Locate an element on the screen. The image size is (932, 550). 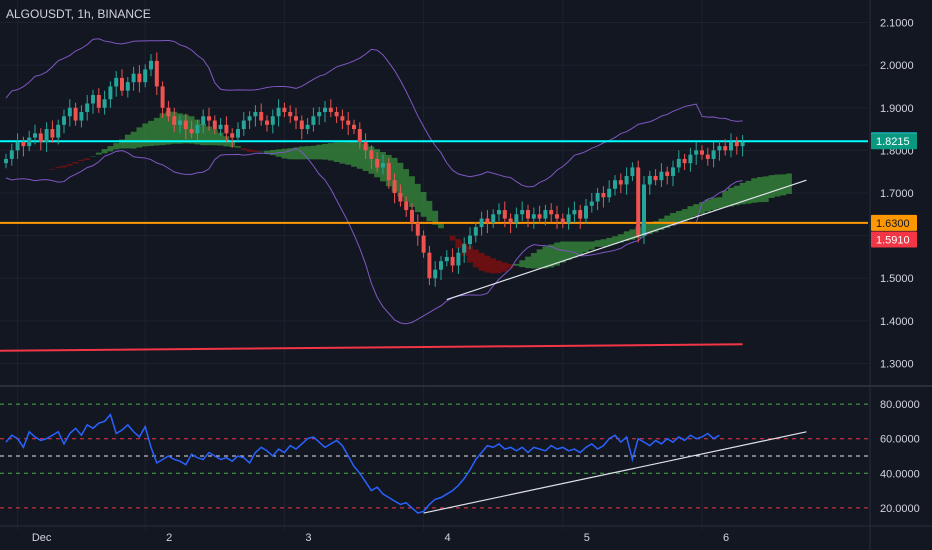
price-tick-label: 2.1000 is located at coordinates (897, 24).